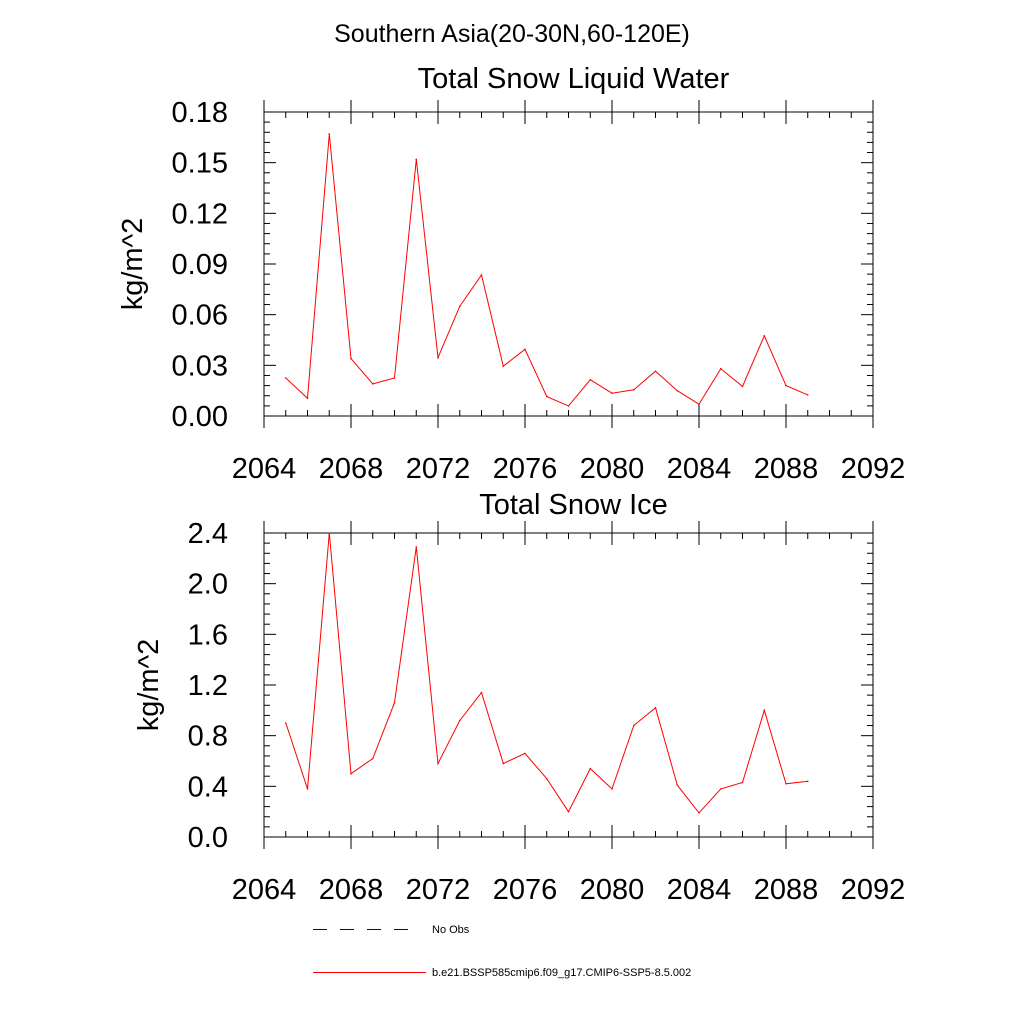 This screenshot has height=1024, width=1024. Describe the element at coordinates (512, 34) in the screenshot. I see `figure-suptitle: Southern Asia(20-30N,60-120E)` at that location.